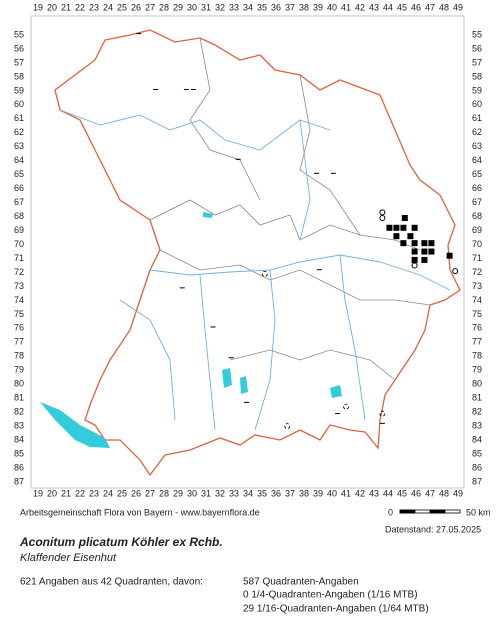 Image resolution: width=500 pixels, height=625 pixels. I want to click on row-label: 58, so click(19, 76).